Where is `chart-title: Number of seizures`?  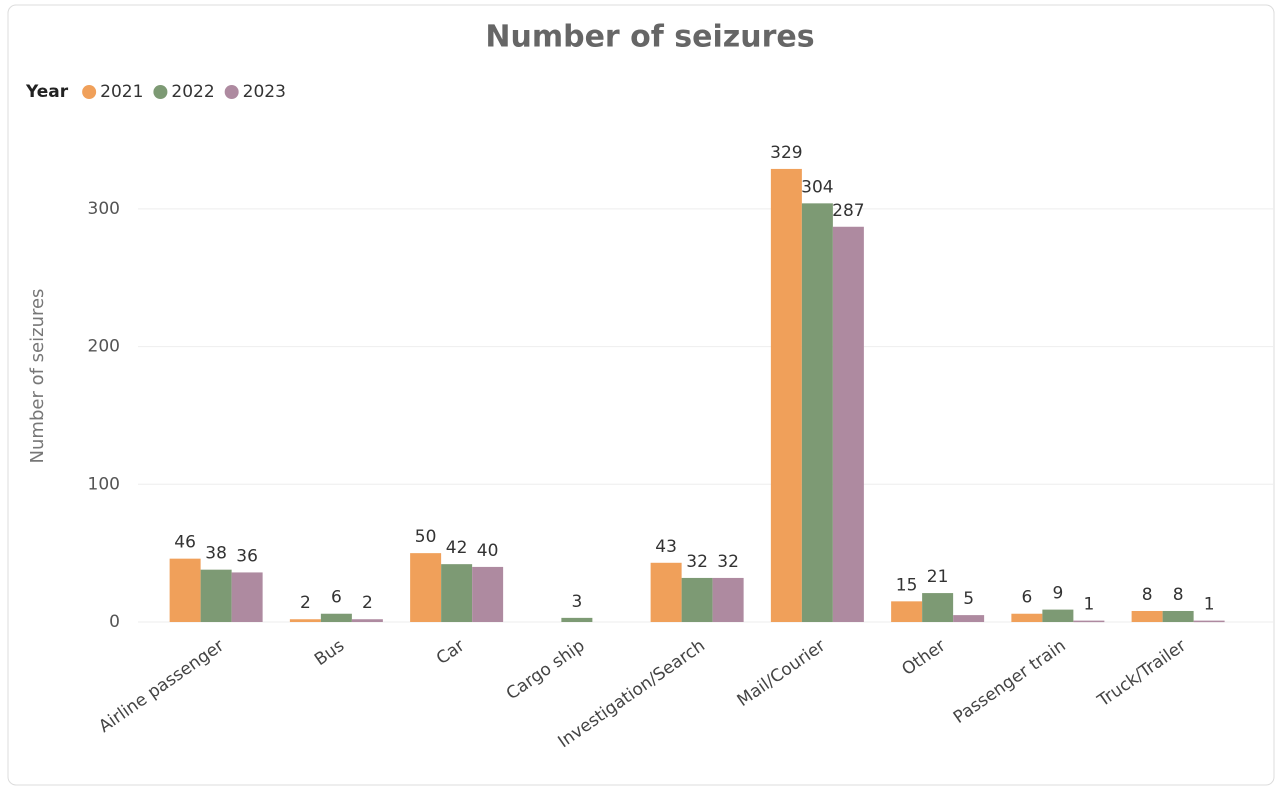
chart-title: Number of seizures is located at coordinates (649, 37).